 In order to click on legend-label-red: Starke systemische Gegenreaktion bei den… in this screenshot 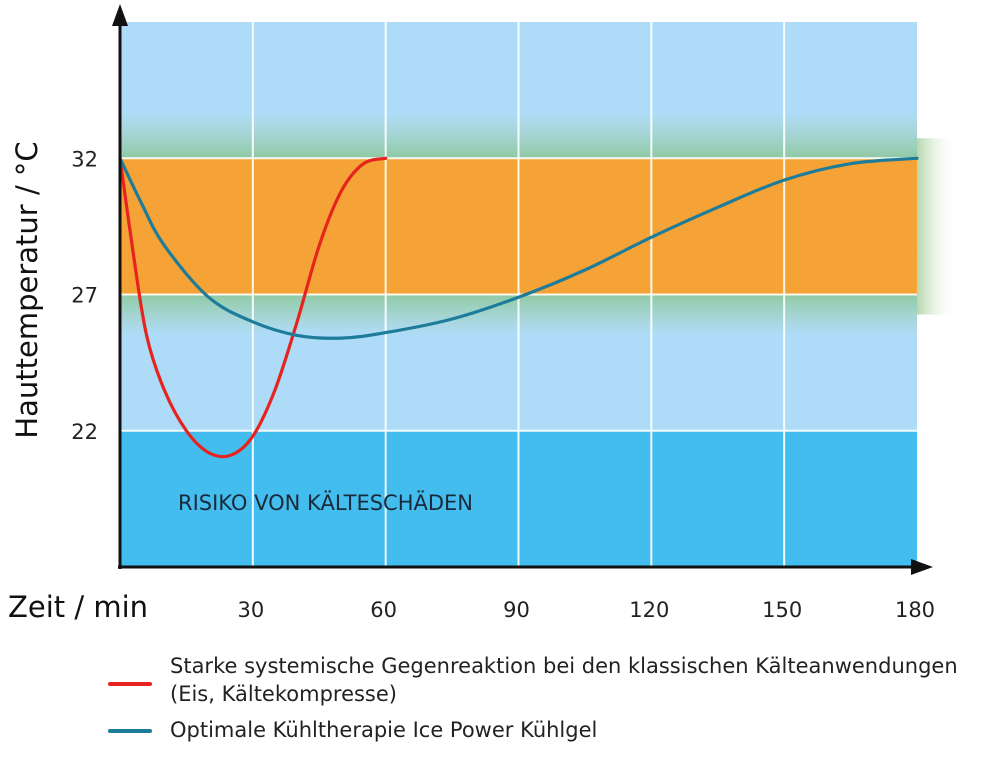, I will do `click(564, 680)`.